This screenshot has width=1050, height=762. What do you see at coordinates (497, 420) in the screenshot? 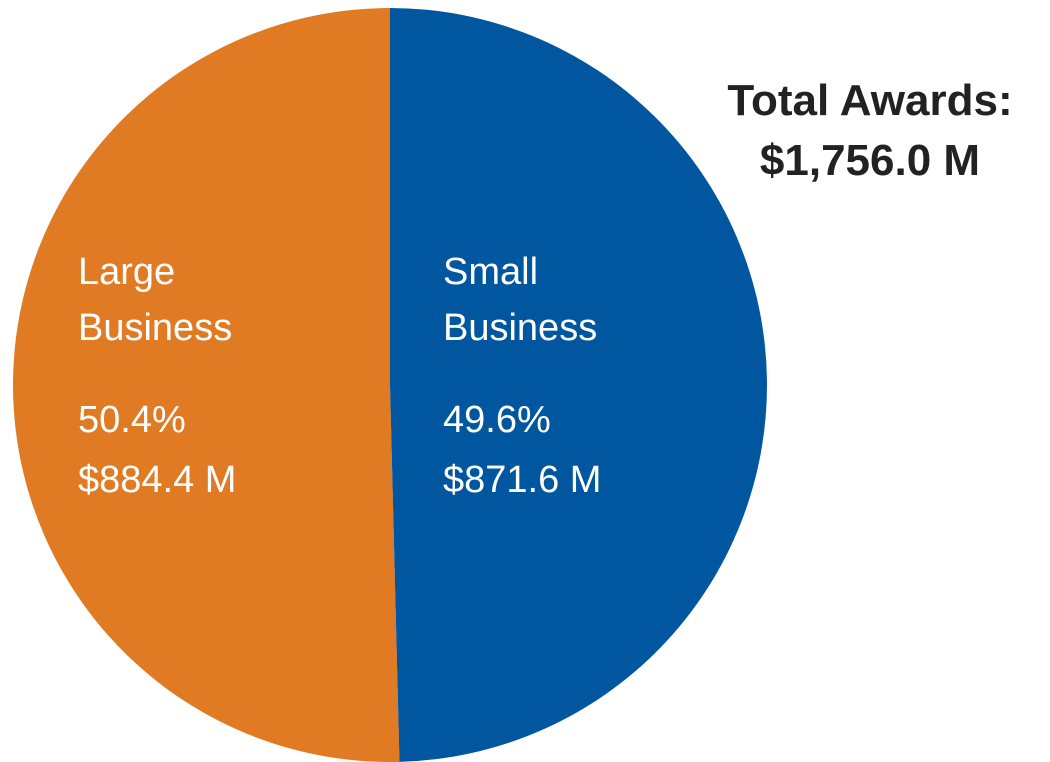
I see `slice-percent: 49.6%` at bounding box center [497, 420].